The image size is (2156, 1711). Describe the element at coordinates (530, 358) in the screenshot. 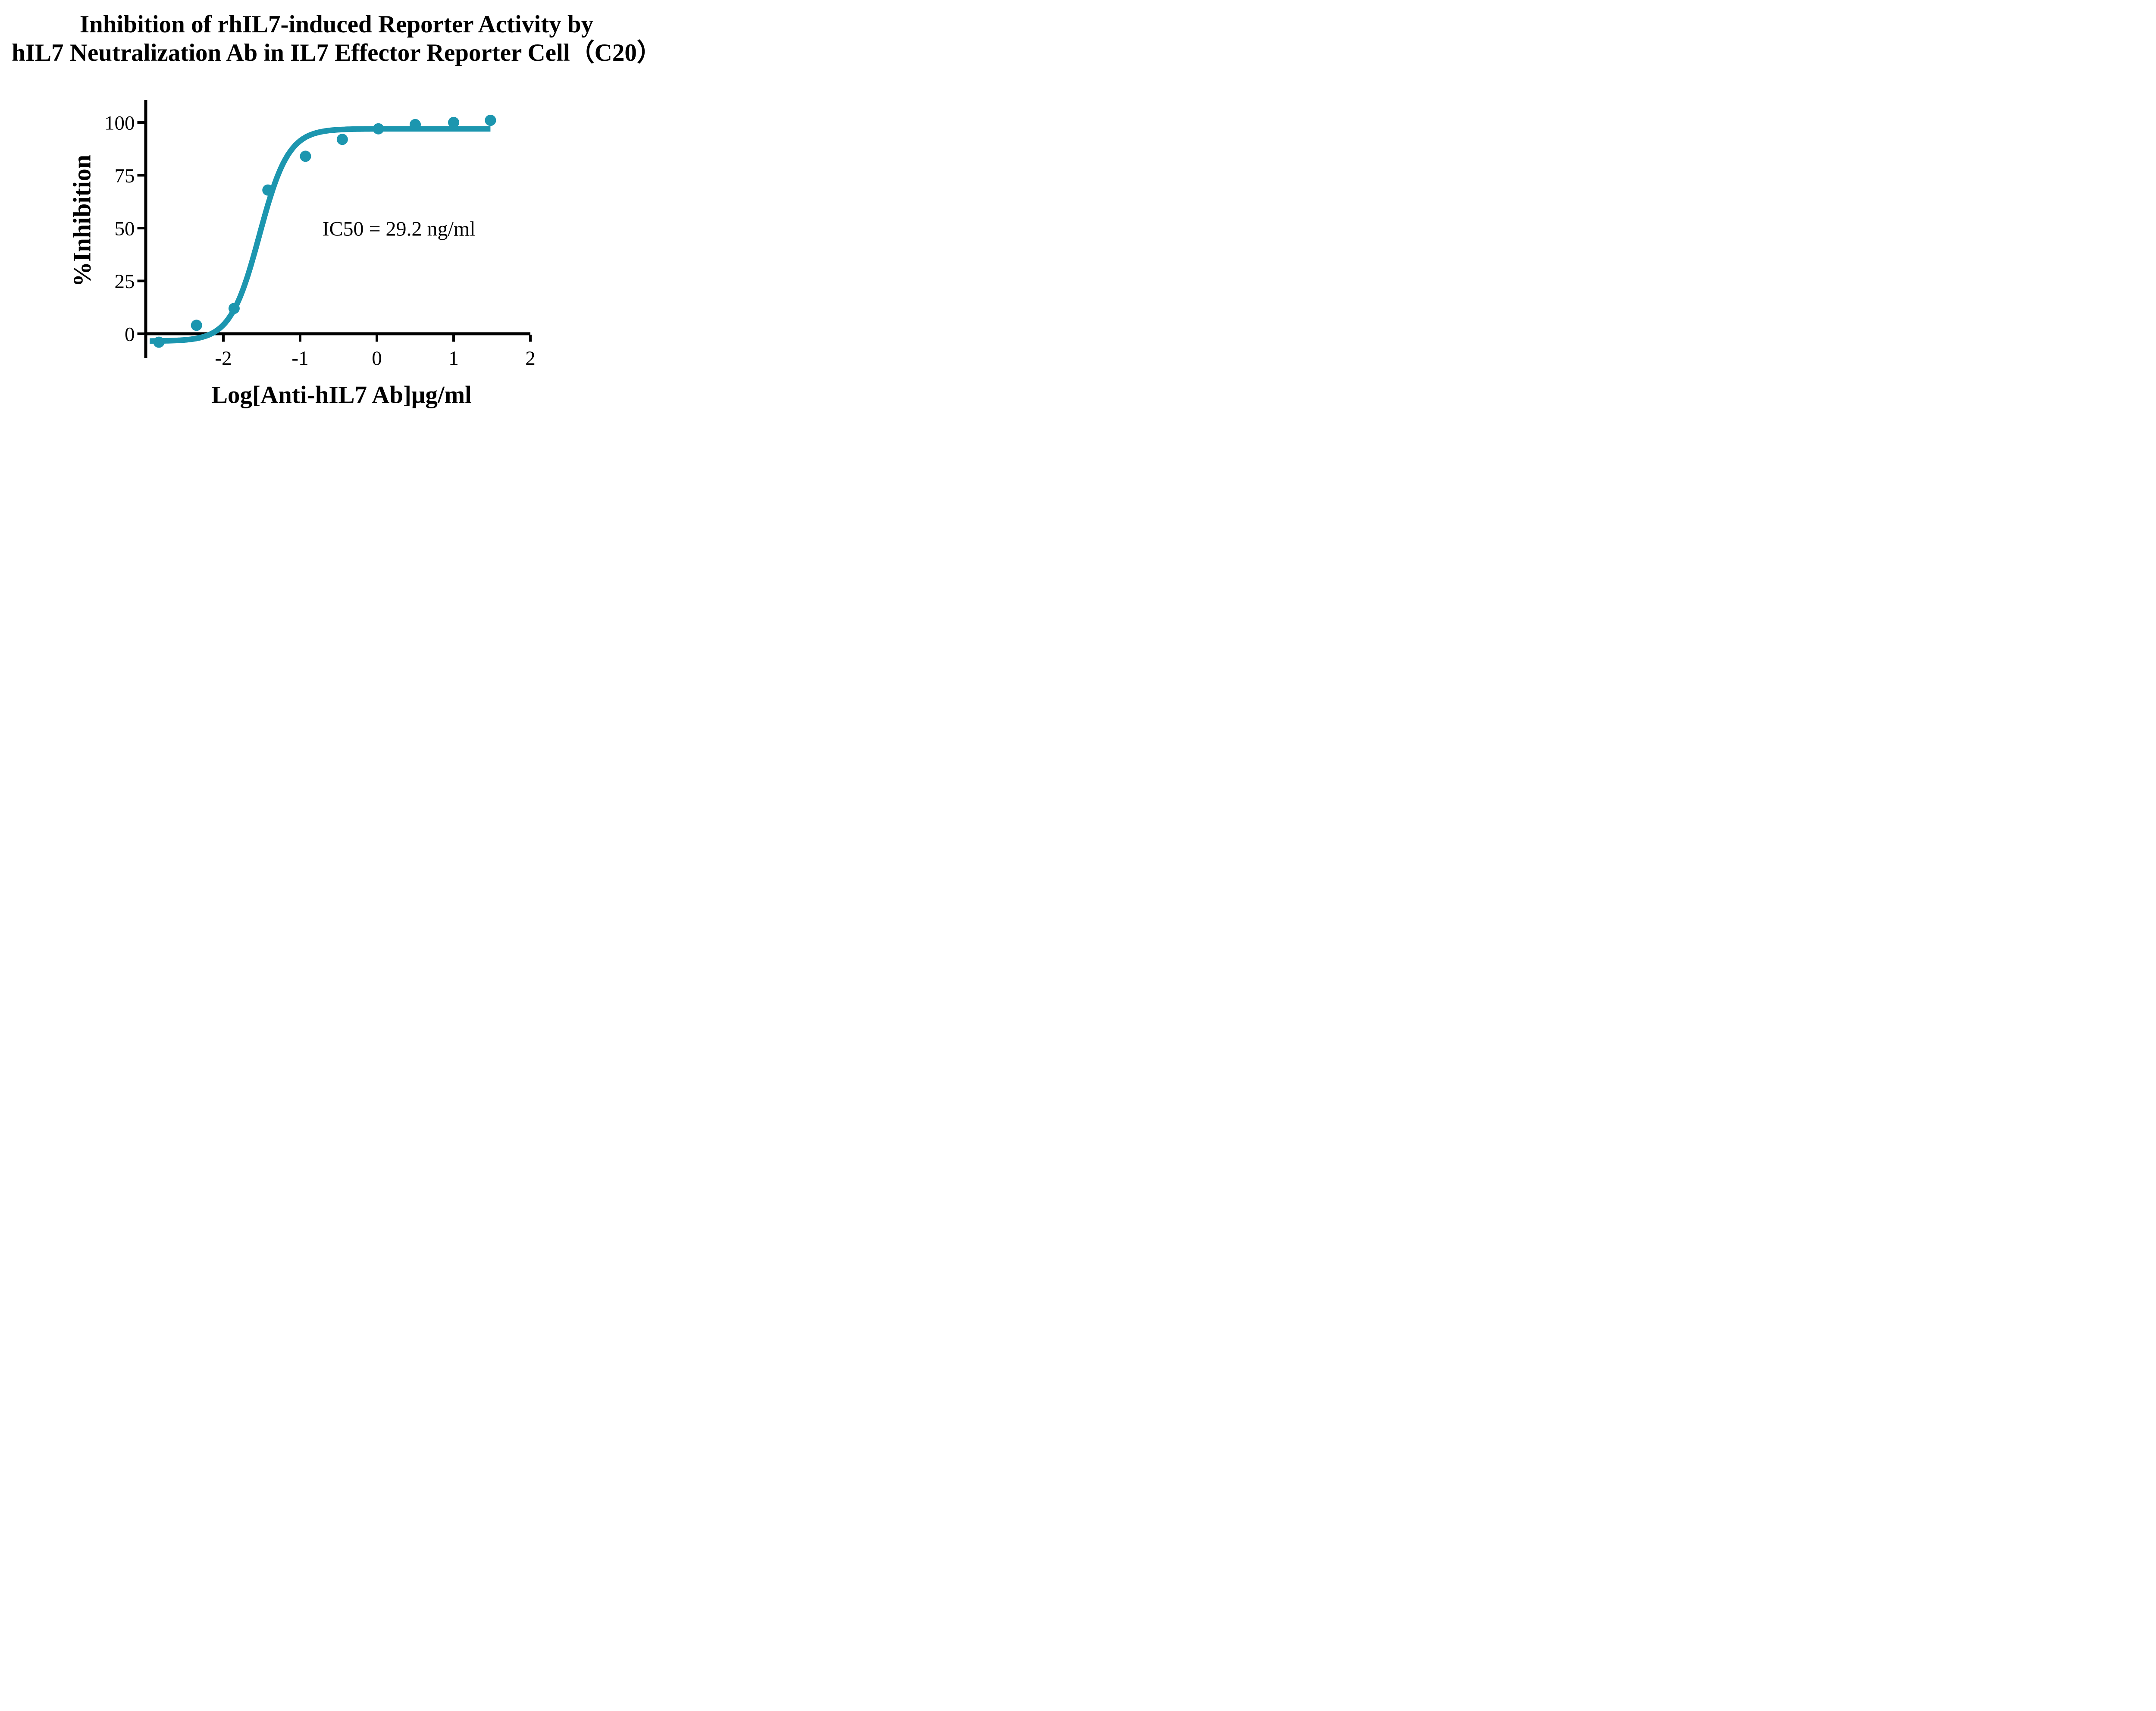

I see `x-axis-tick-label: 2` at that location.